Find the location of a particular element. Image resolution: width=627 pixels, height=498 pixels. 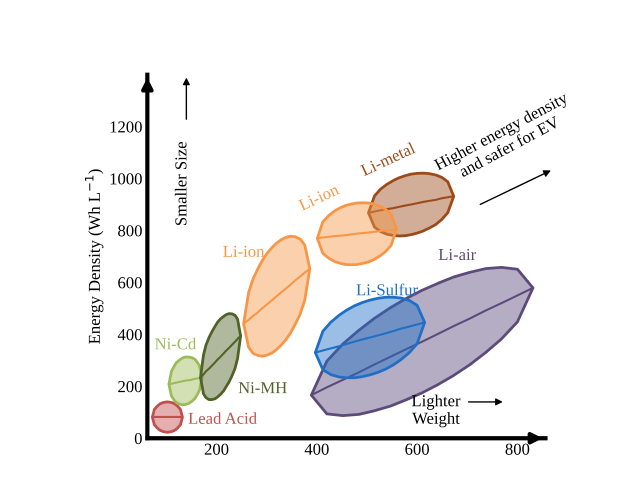

series-label: Ni-MH is located at coordinates (262, 388).